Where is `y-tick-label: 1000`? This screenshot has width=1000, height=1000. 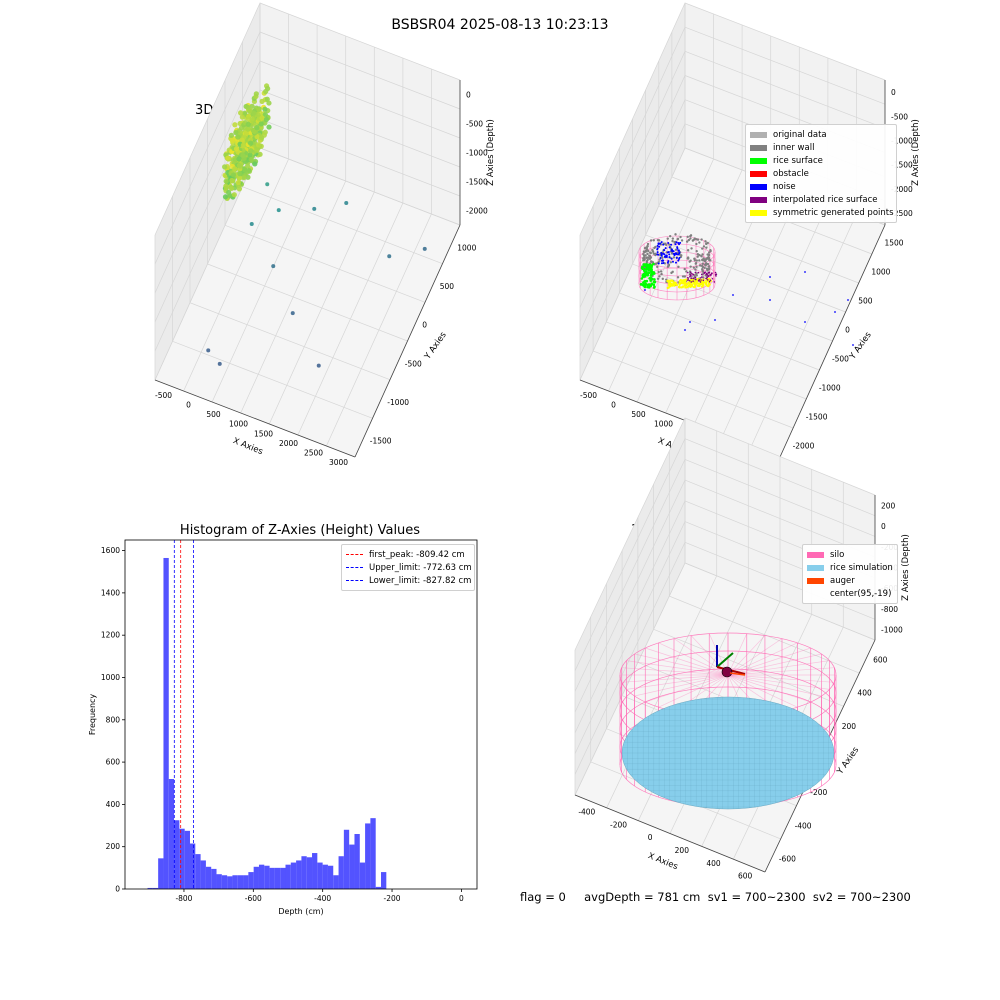 y-tick-label: 1000 is located at coordinates (880, 272).